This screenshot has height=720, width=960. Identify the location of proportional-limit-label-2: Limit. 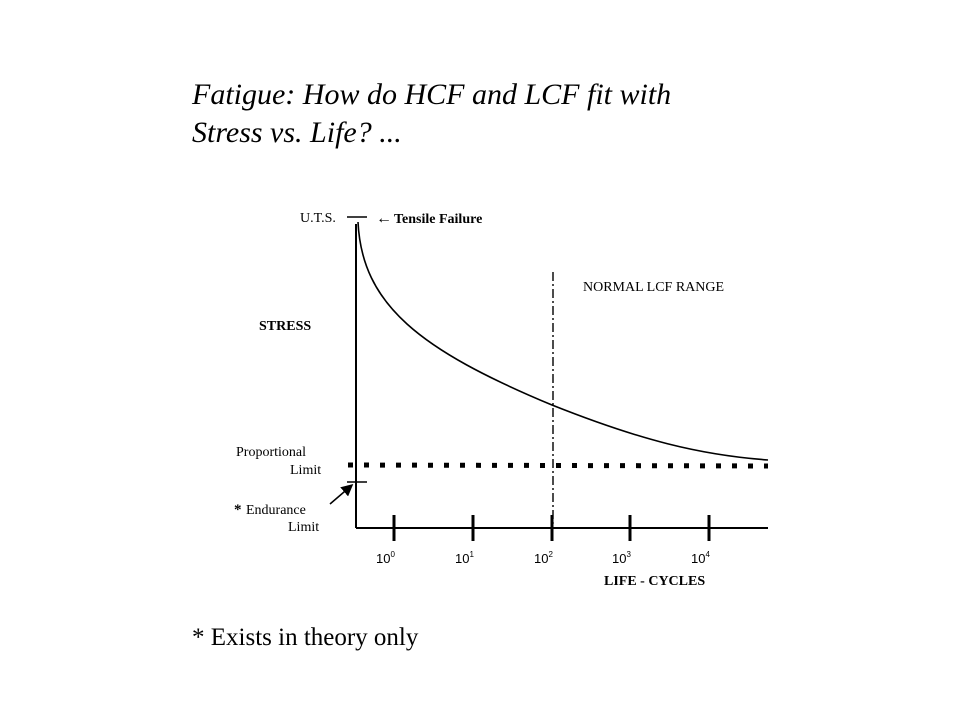
(305, 470).